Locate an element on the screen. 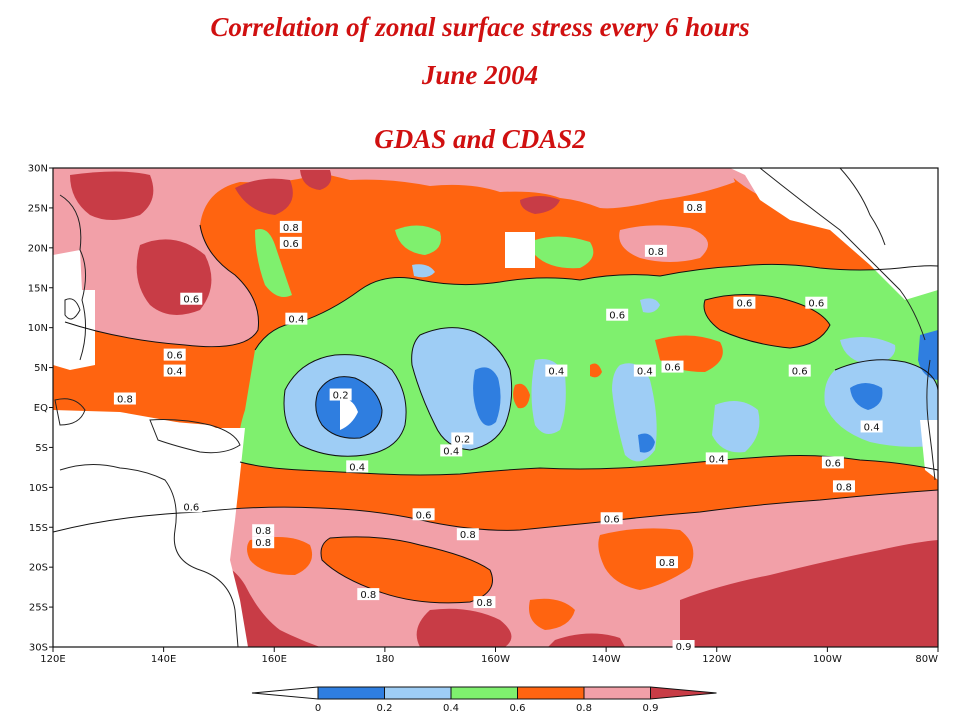  lon-tick-label: 180 is located at coordinates (384, 659).